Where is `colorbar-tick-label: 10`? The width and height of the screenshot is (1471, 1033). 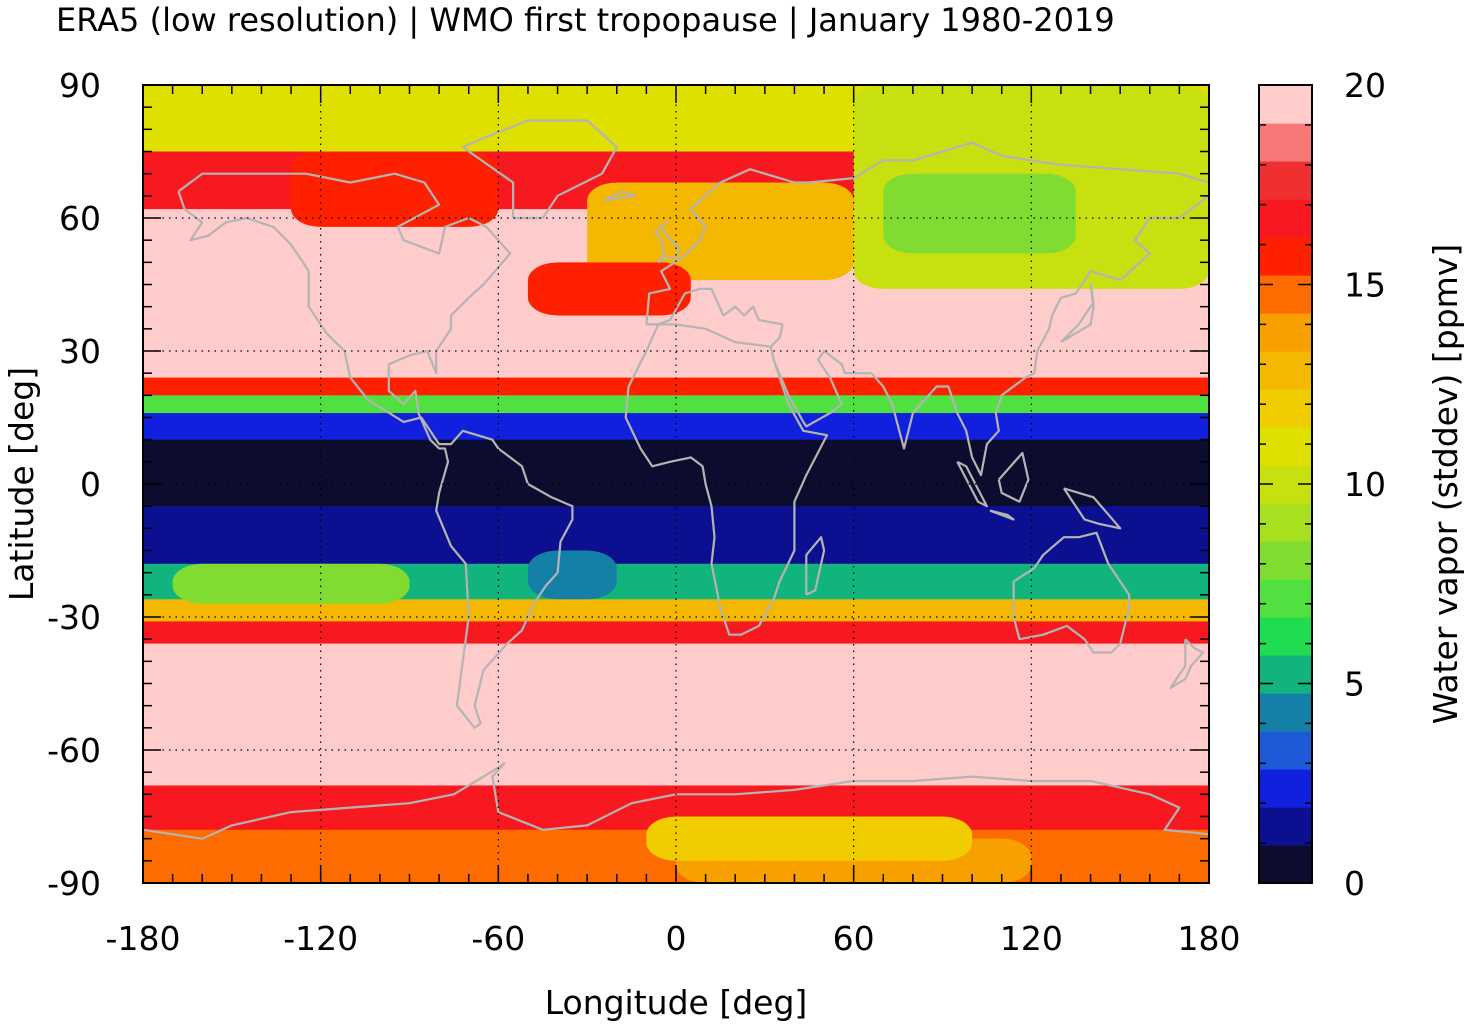
colorbar-tick-label: 10 is located at coordinates (1365, 484).